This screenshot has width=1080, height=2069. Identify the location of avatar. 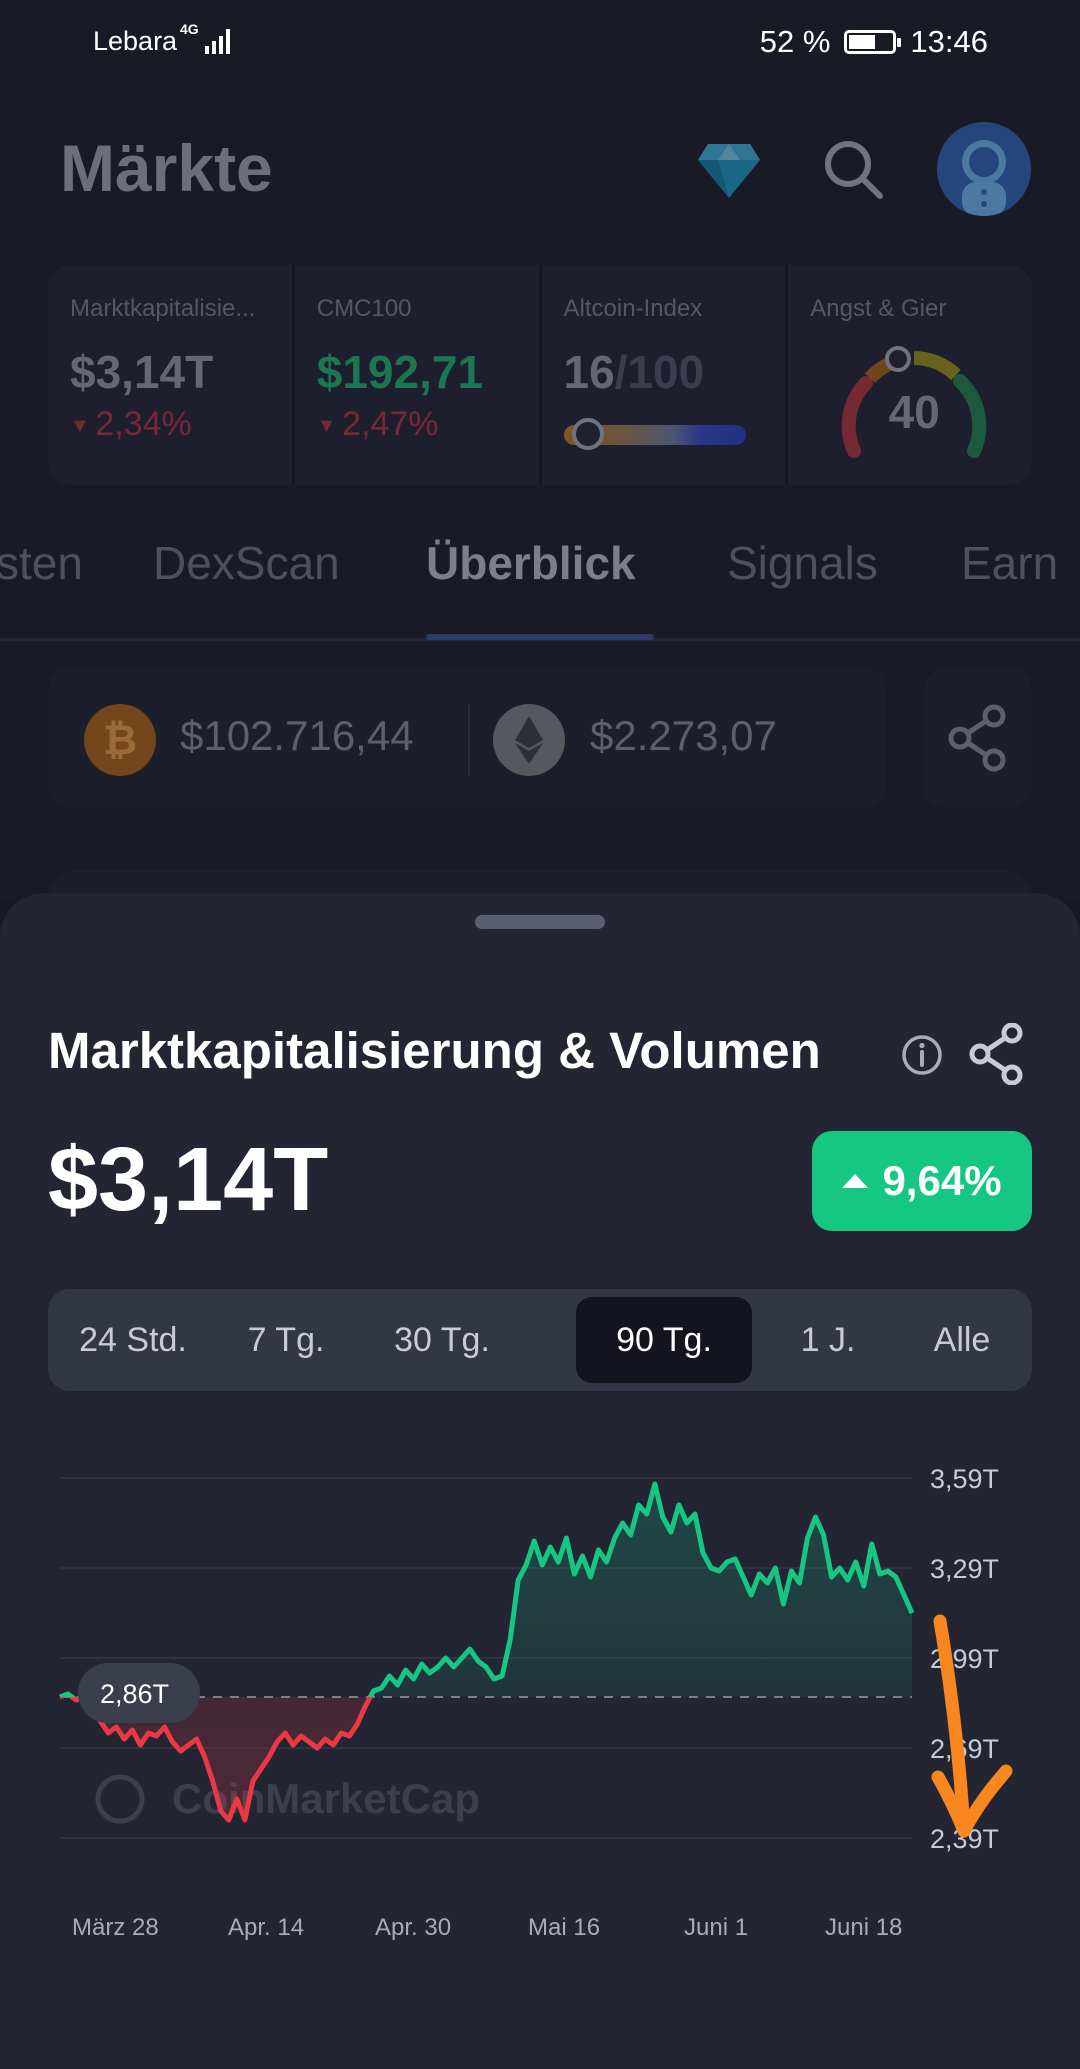
(984, 169).